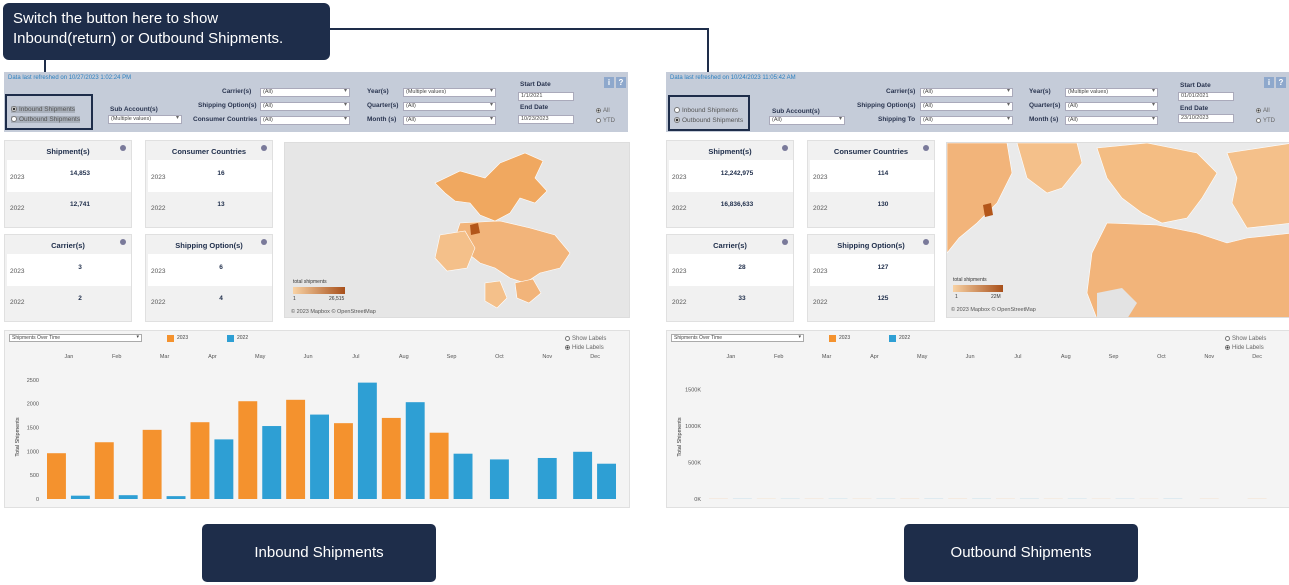 The image size is (1289, 585). Describe the element at coordinates (243, 338) in the screenshot. I see `legend-label-2022: 2022` at that location.